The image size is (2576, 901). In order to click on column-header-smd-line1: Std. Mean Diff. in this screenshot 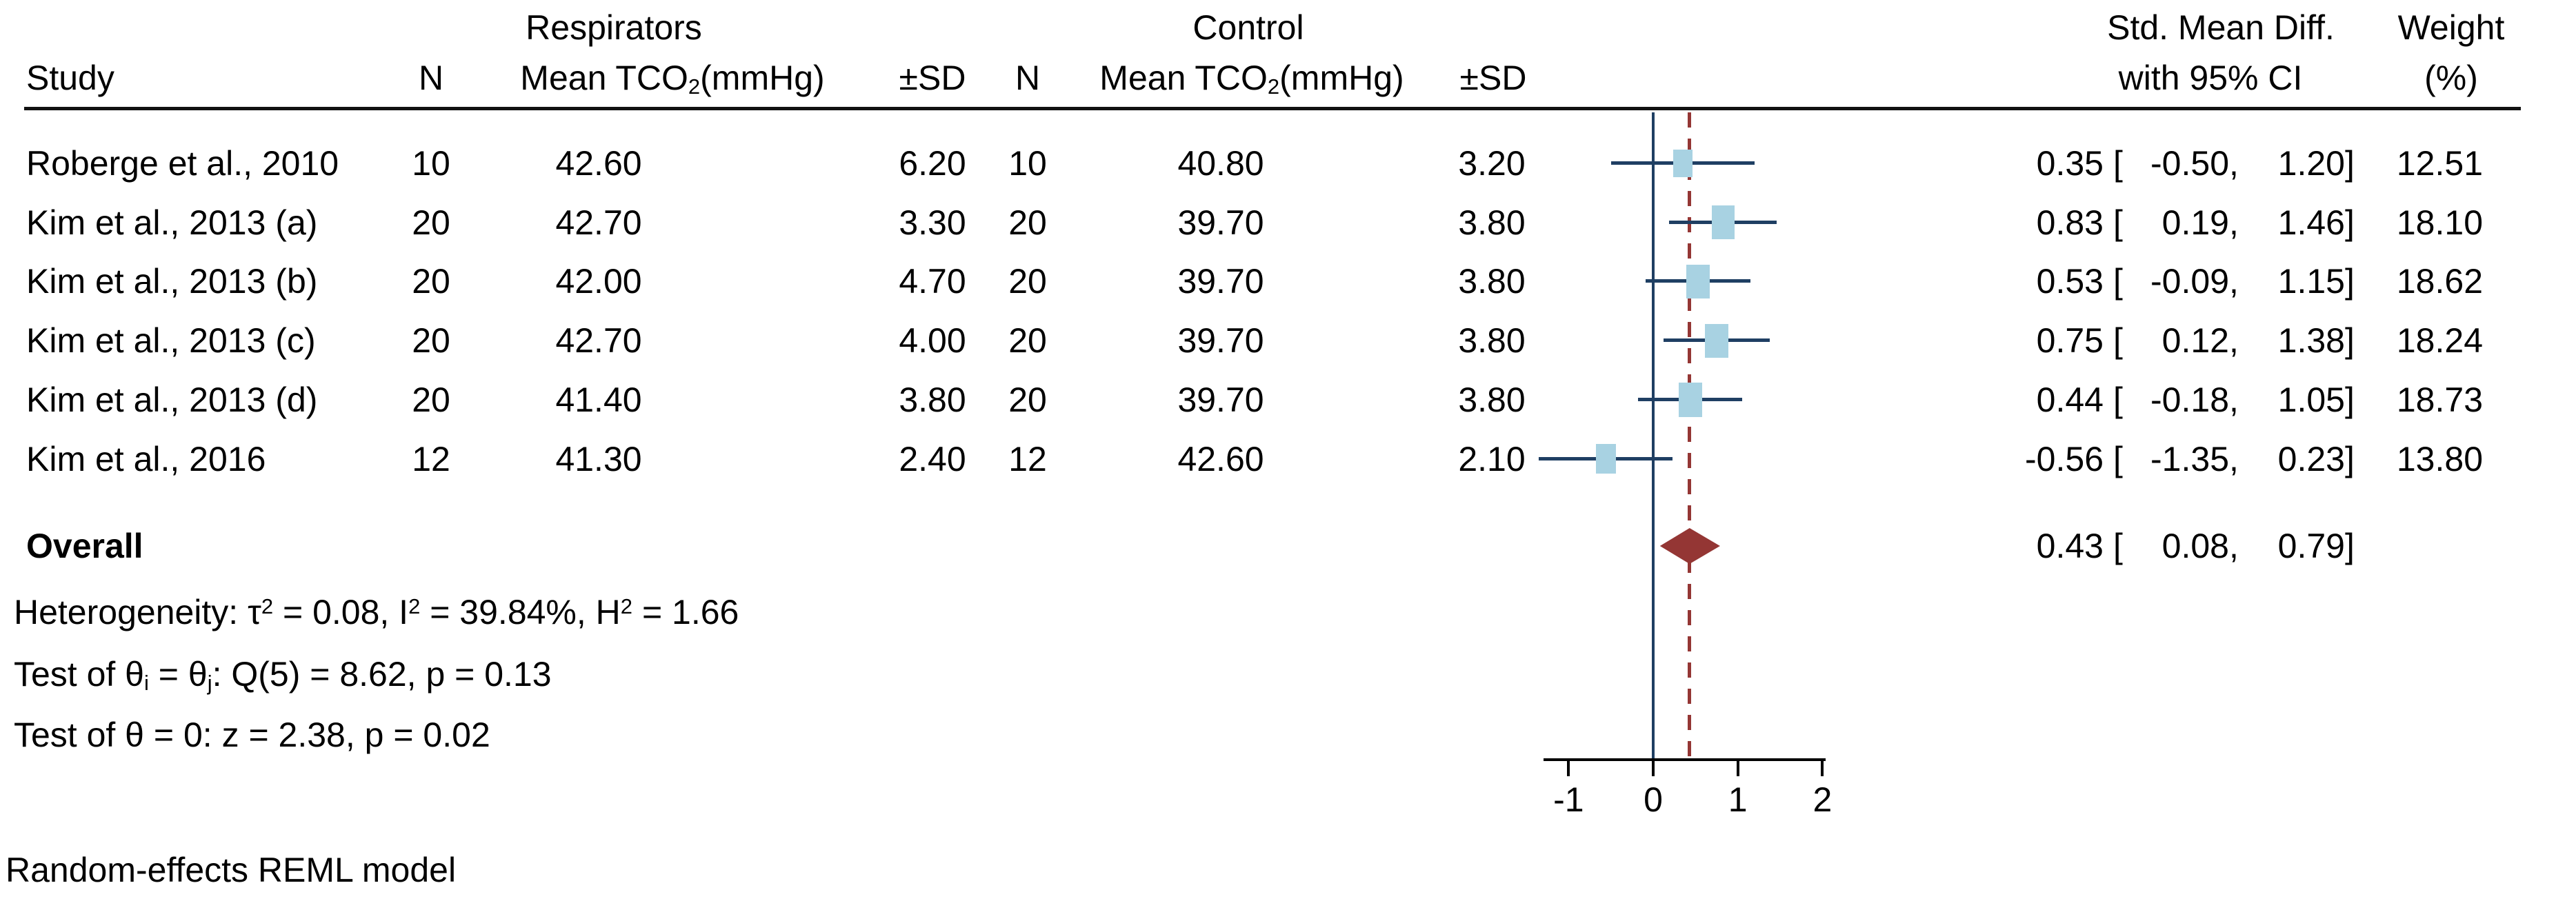, I will do `click(2221, 28)`.